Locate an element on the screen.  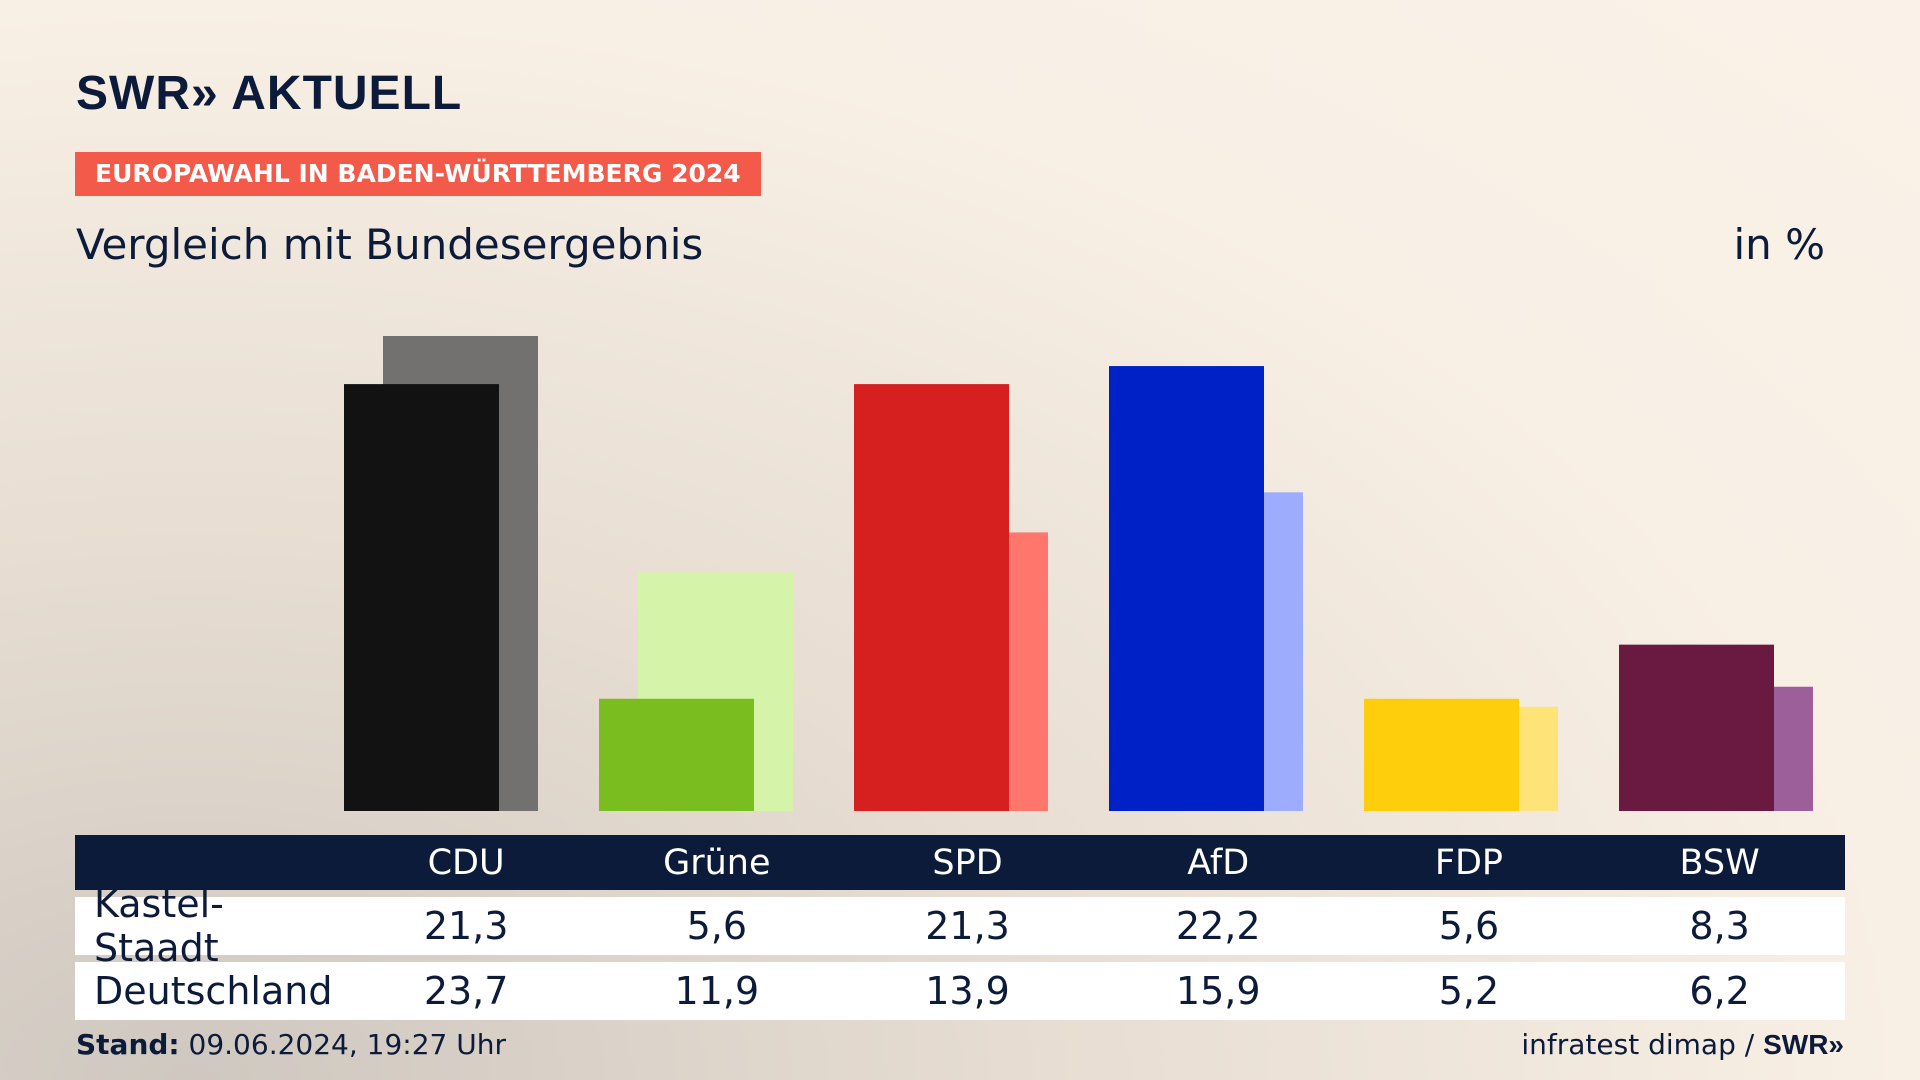
table-cell: 8,3 is located at coordinates (1719, 926).